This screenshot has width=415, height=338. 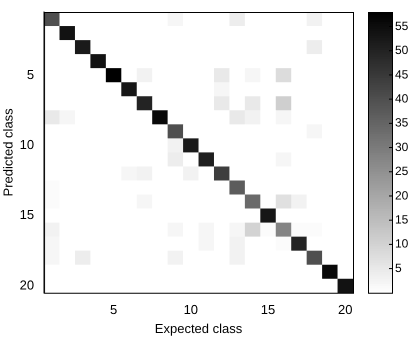 What do you see at coordinates (27, 214) in the screenshot?
I see `y-tick-label: 15` at bounding box center [27, 214].